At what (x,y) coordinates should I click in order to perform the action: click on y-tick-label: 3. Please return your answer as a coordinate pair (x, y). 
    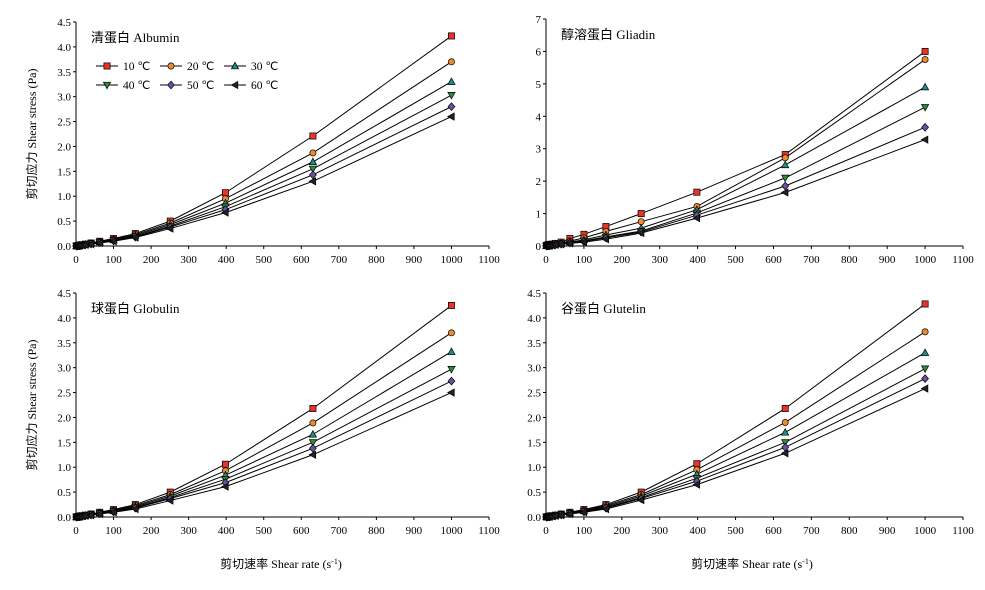
    Looking at the image, I should click on (539, 150).